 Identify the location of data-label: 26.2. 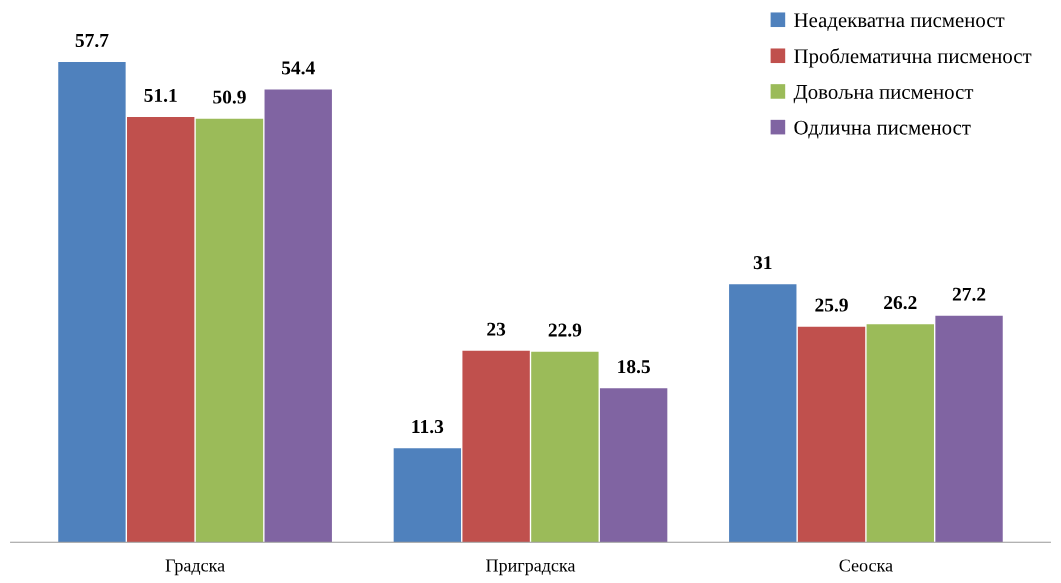
(900, 303).